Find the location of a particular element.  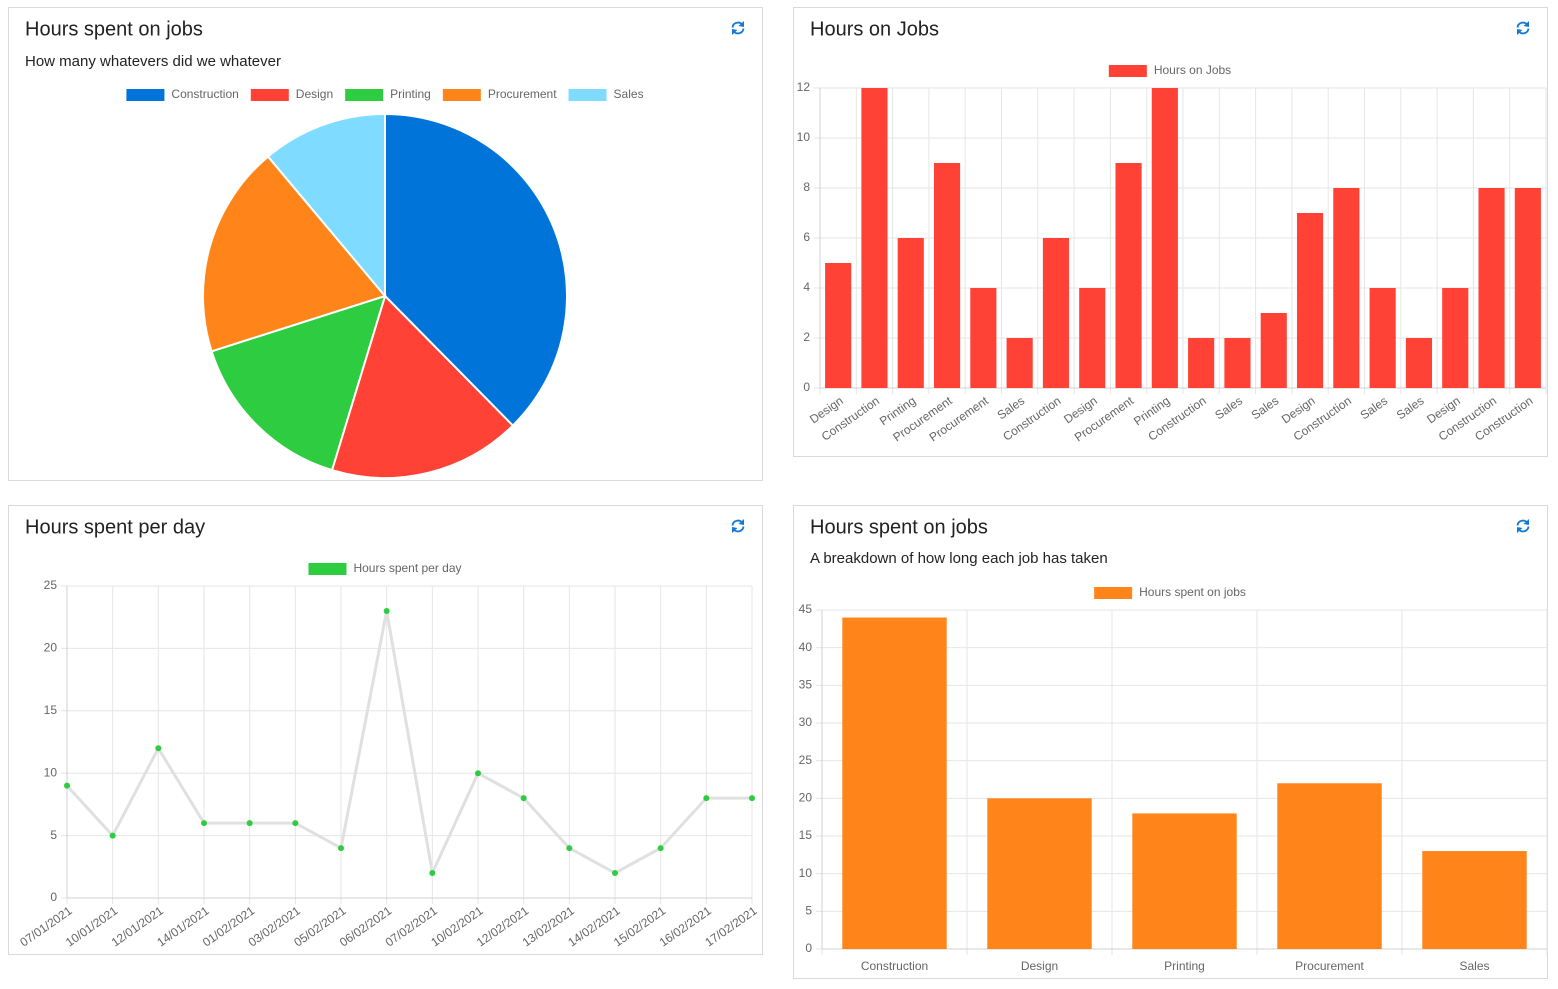

legend: Hours on Jobs is located at coordinates (1169, 70).